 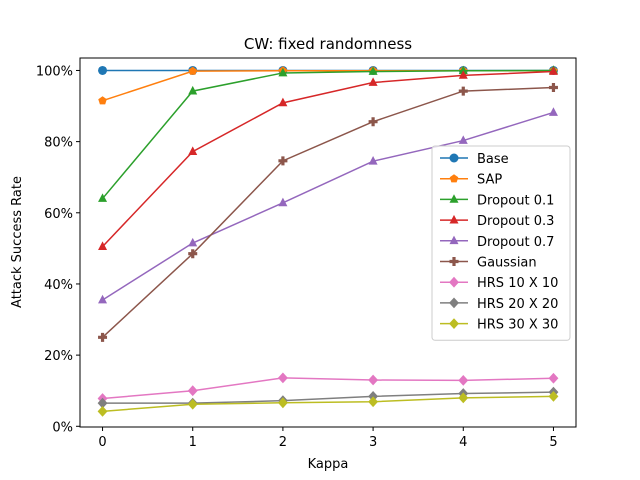 I want to click on legend-label: SAP, so click(x=489, y=180).